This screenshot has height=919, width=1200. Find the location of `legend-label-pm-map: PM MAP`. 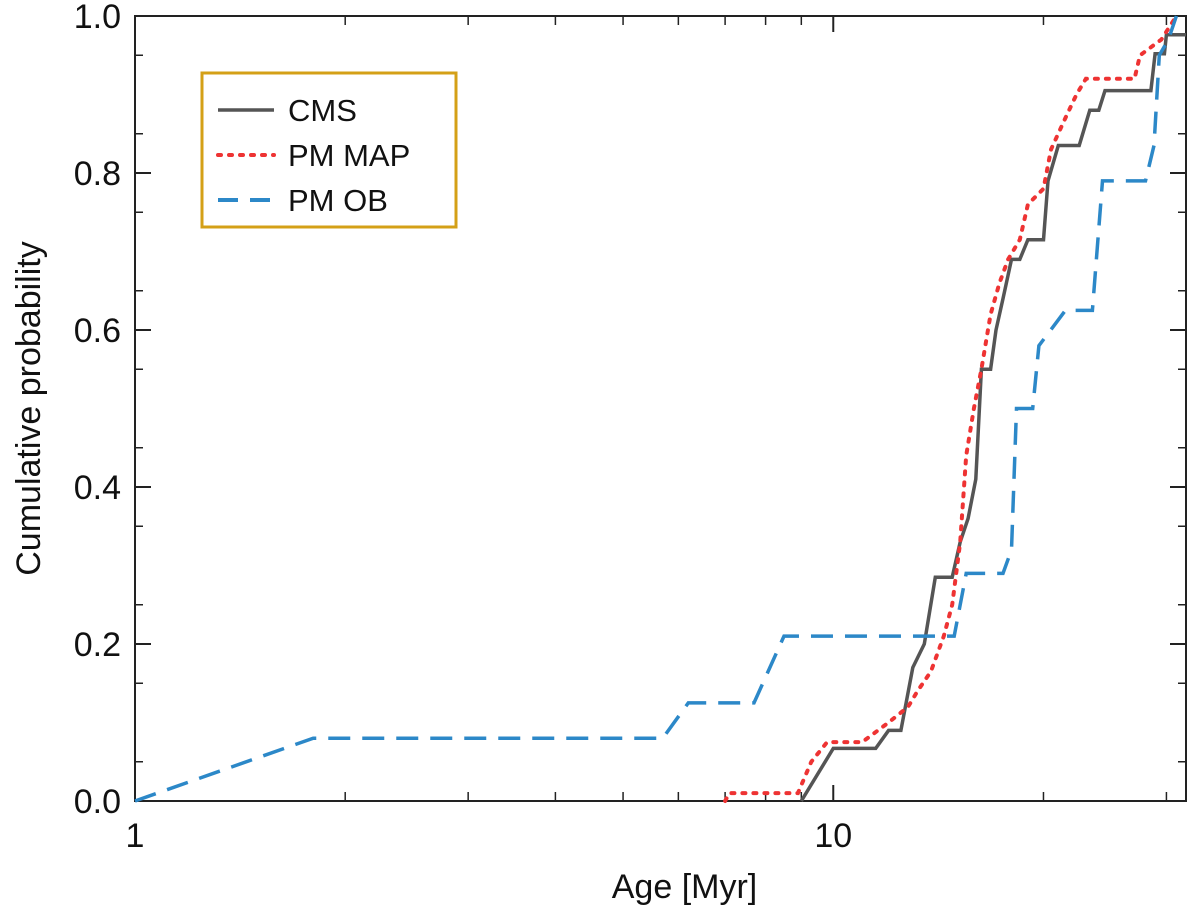

legend-label-pm-map: PM MAP is located at coordinates (349, 155).